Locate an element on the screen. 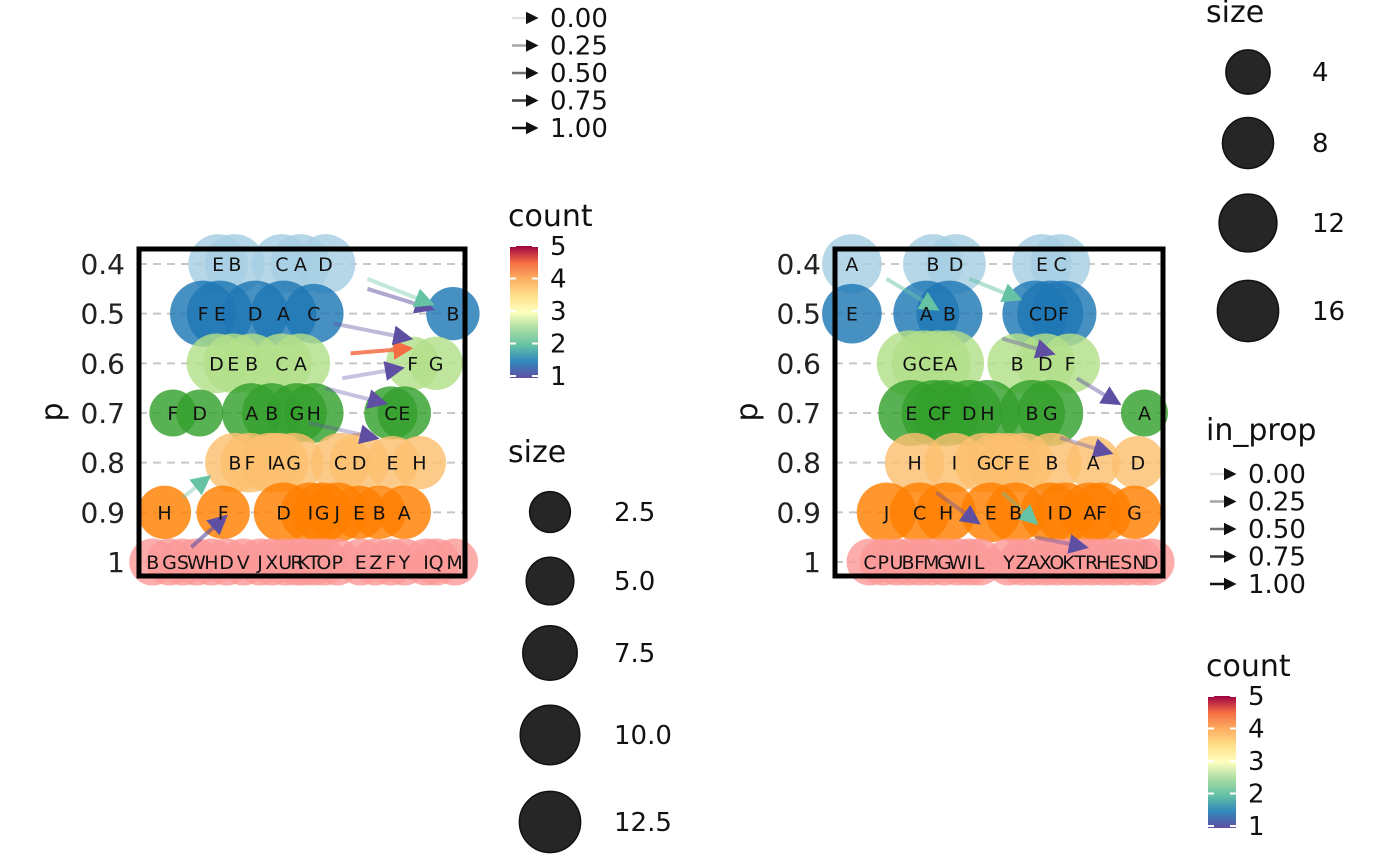  node-label: O is located at coordinates (1056, 563).